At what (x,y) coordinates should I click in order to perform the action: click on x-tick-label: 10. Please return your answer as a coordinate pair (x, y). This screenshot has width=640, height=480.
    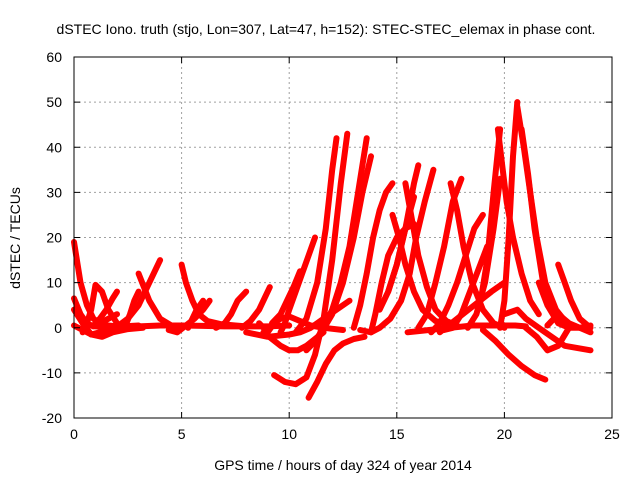
    Looking at the image, I should click on (289, 434).